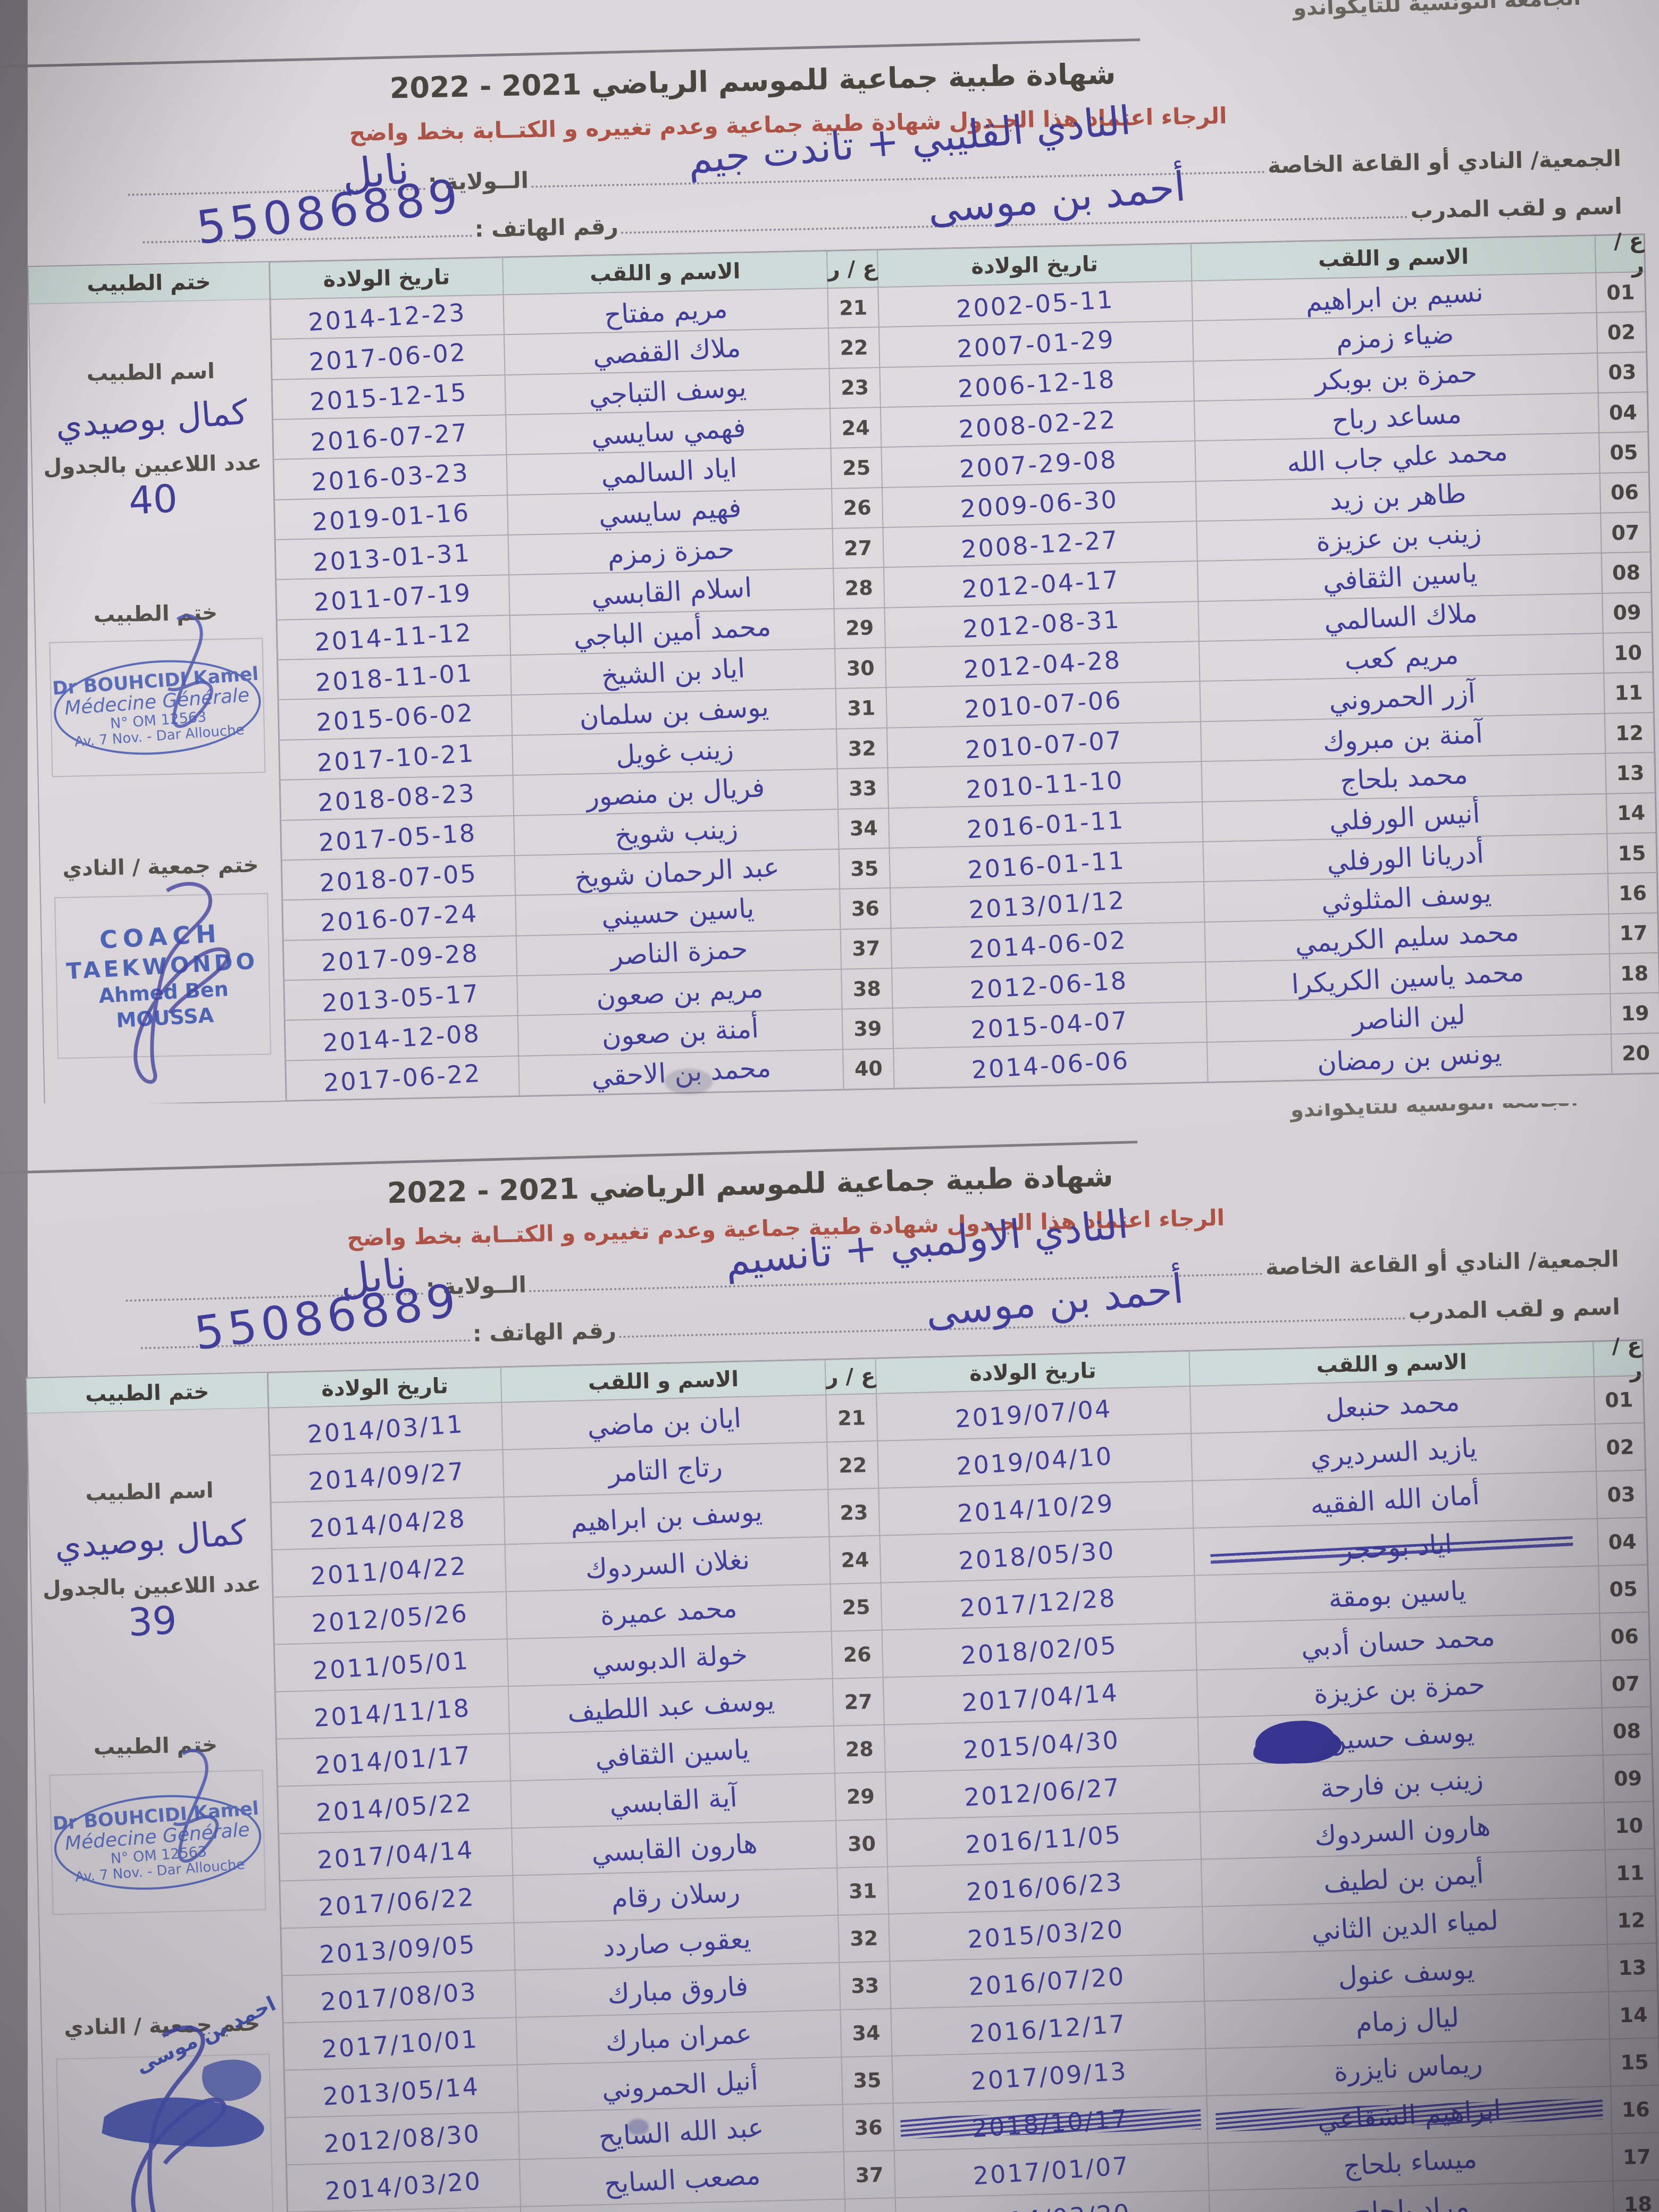 The height and width of the screenshot is (2212, 1659). What do you see at coordinates (395, 677) in the screenshot?
I see `birth-date: 2018-11-01` at bounding box center [395, 677].